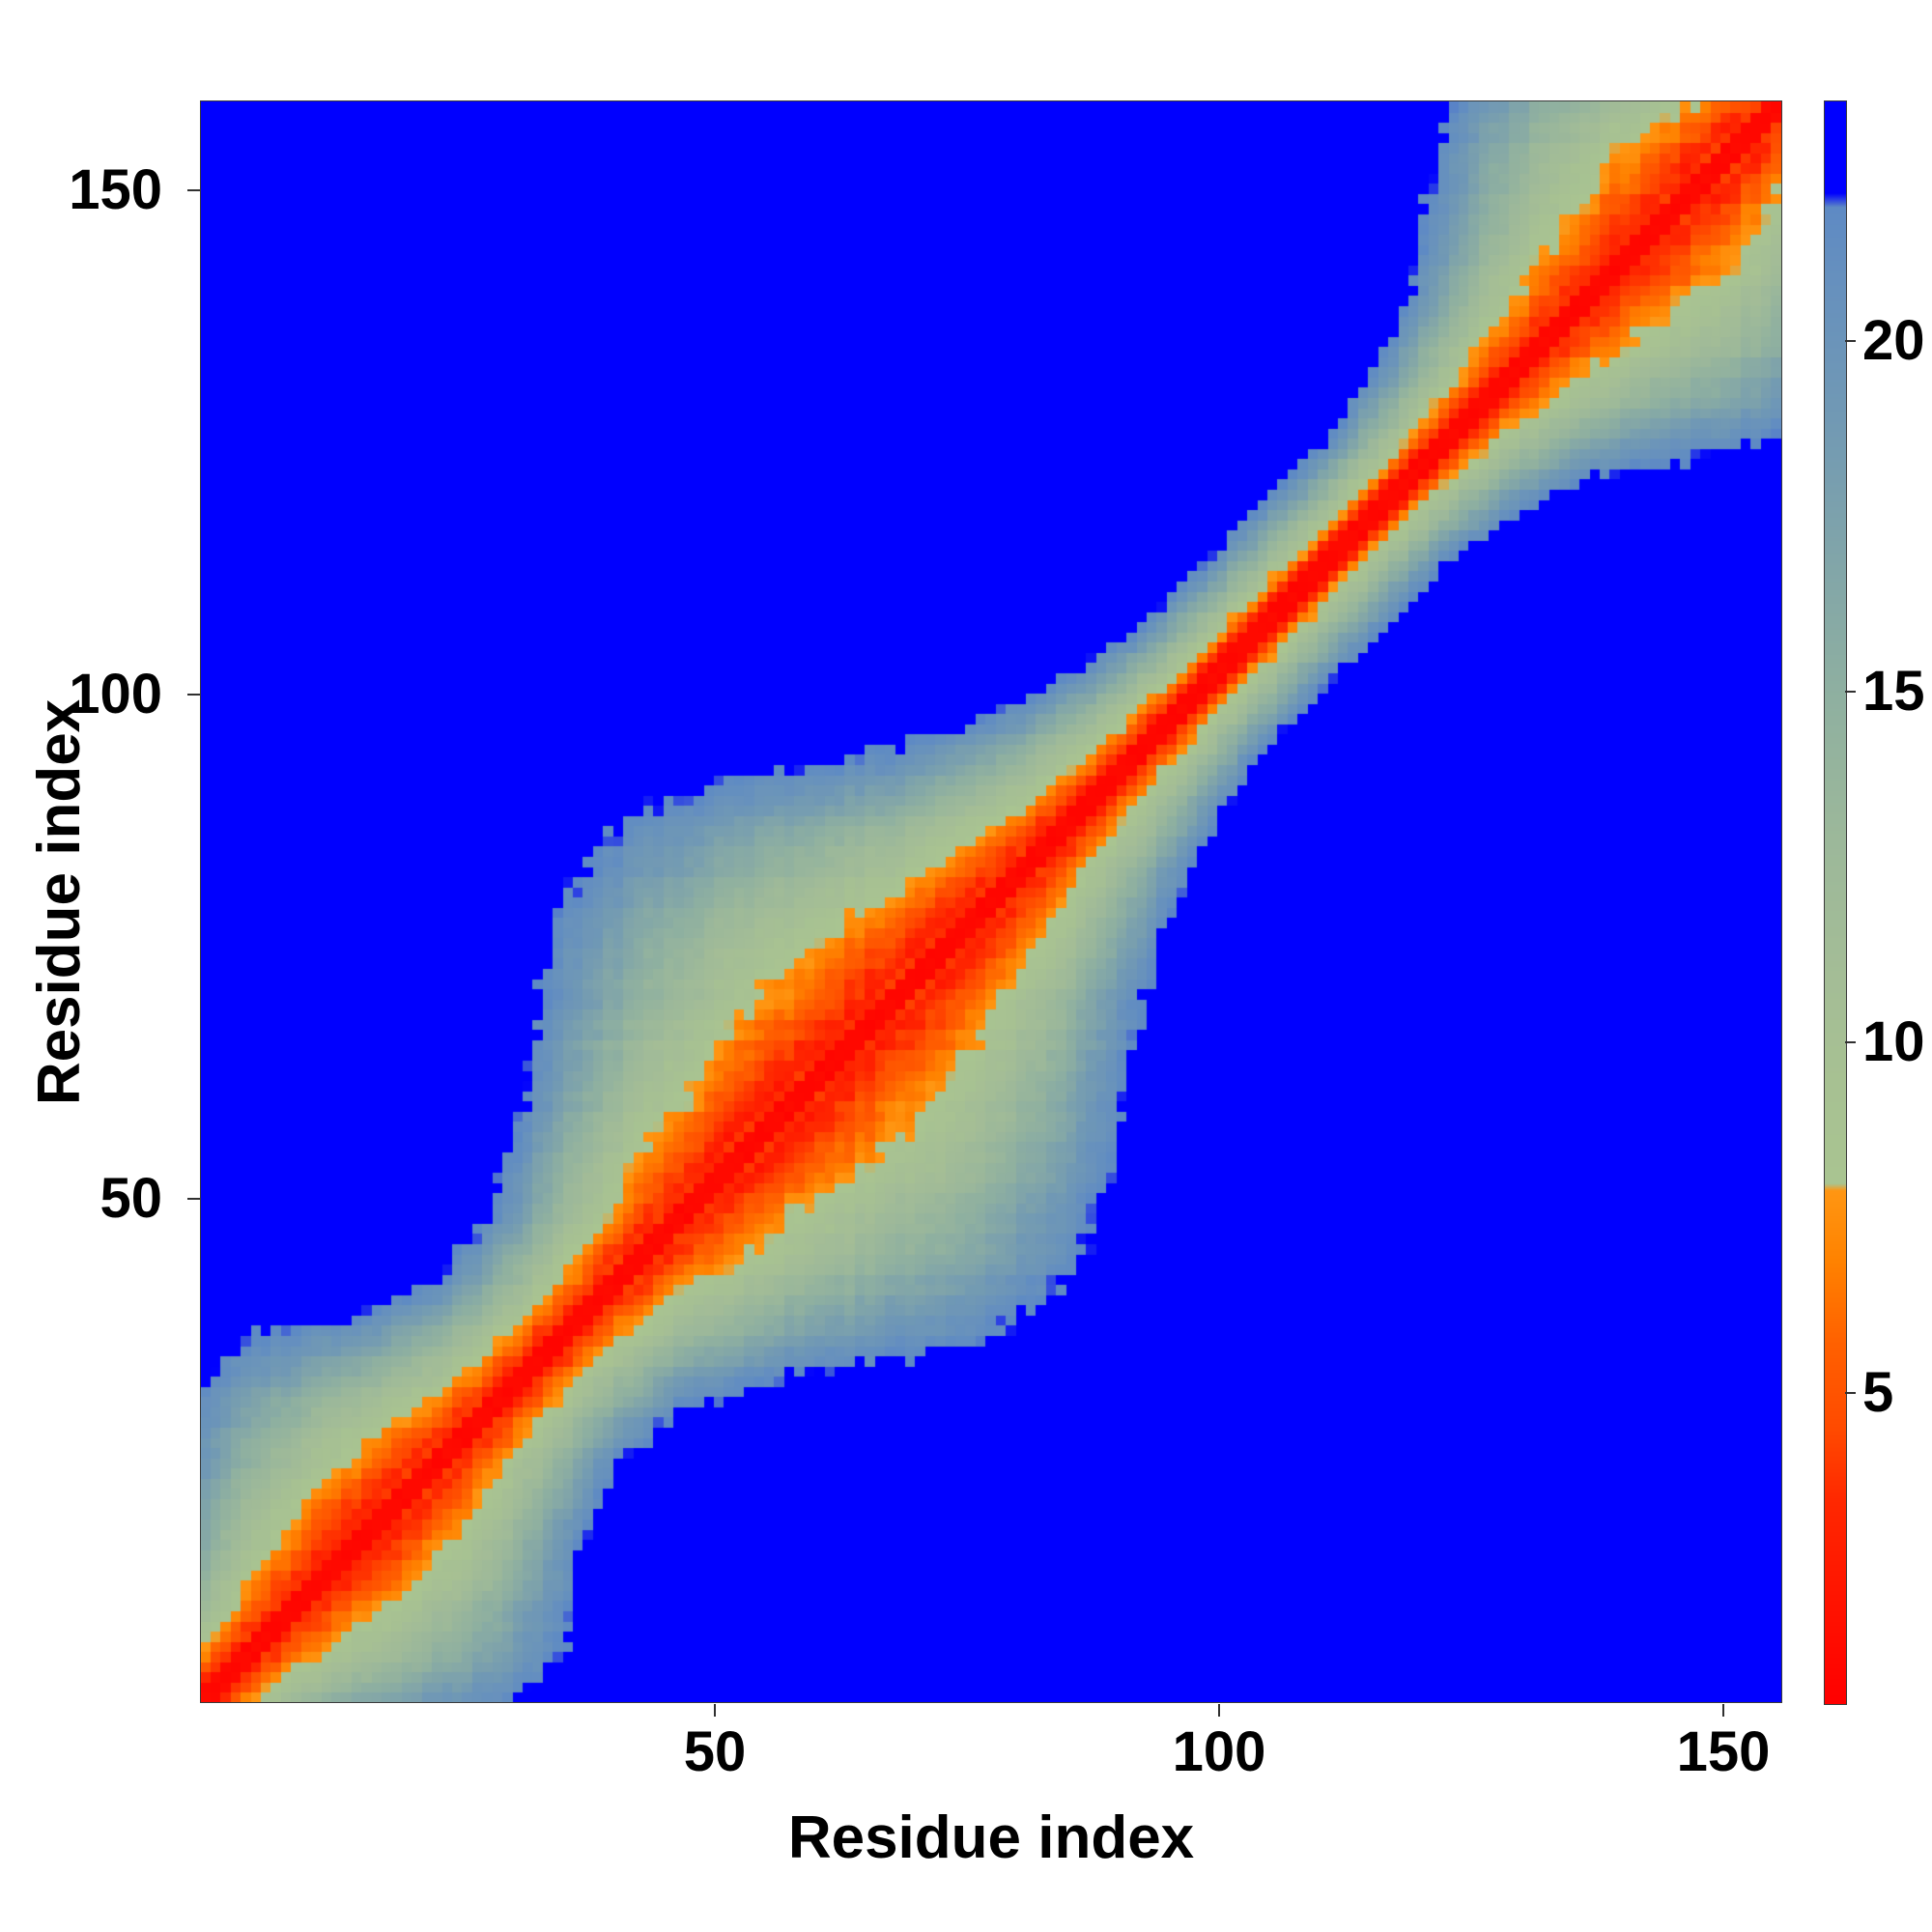 This screenshot has height=1932, width=1932. Describe the element at coordinates (1219, 1751) in the screenshot. I see `x-tick-label-100: 100` at that location.